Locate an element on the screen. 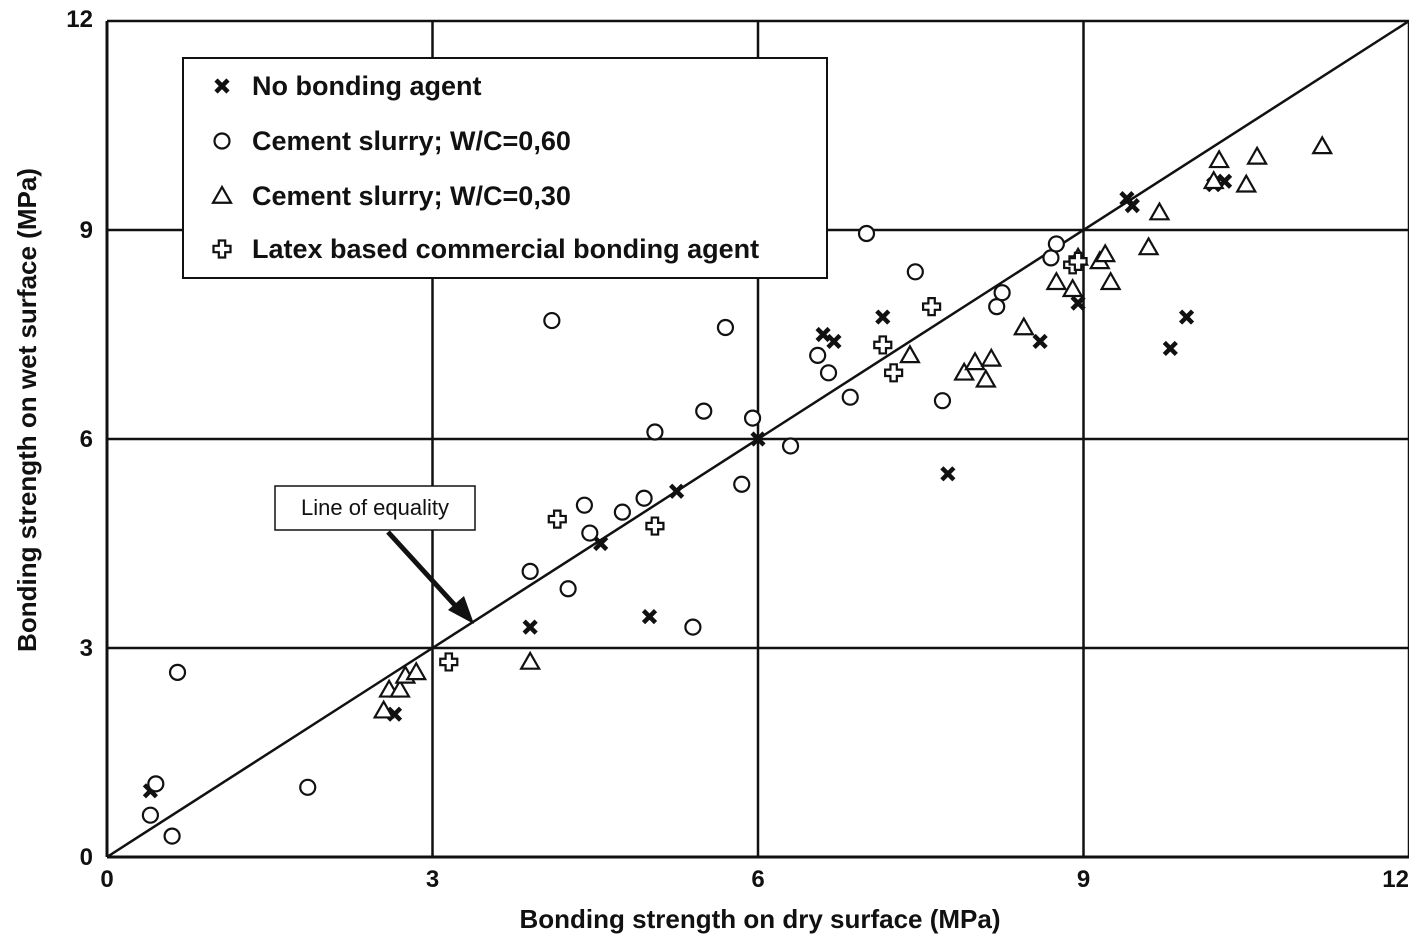 Image resolution: width=1409 pixels, height=935 pixels. legend-box is located at coordinates (505, 168).